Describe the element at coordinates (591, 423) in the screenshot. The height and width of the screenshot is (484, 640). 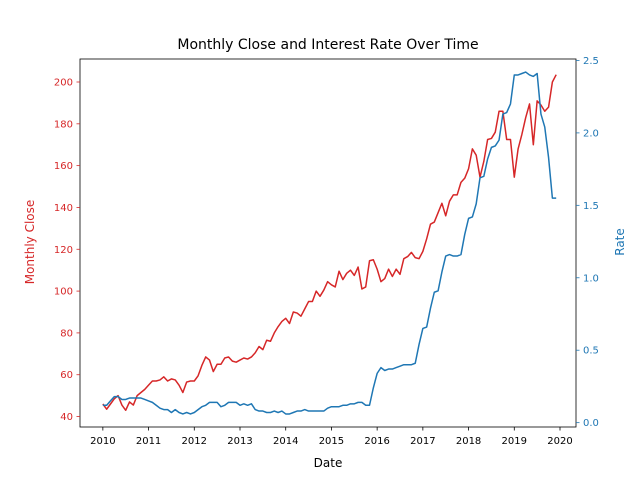
I see `y-right-tick-label: 0.0` at that location.